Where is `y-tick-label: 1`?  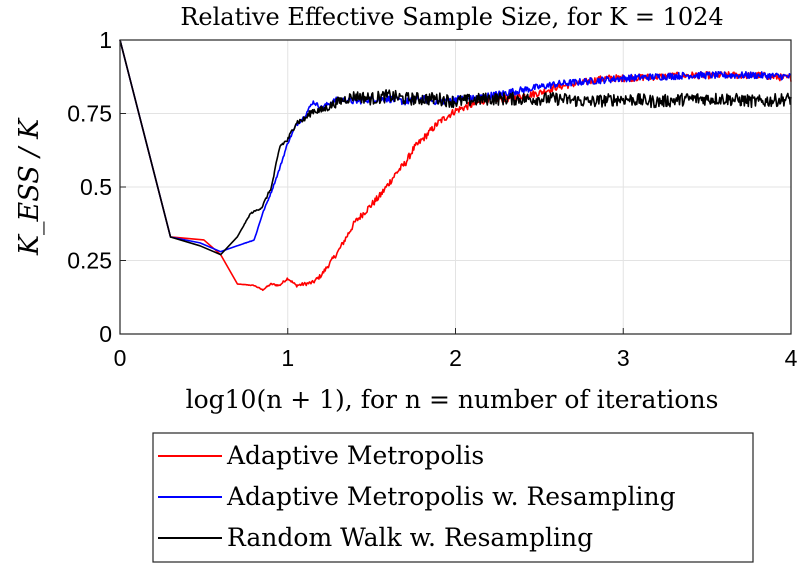
y-tick-label: 1 is located at coordinates (105, 40).